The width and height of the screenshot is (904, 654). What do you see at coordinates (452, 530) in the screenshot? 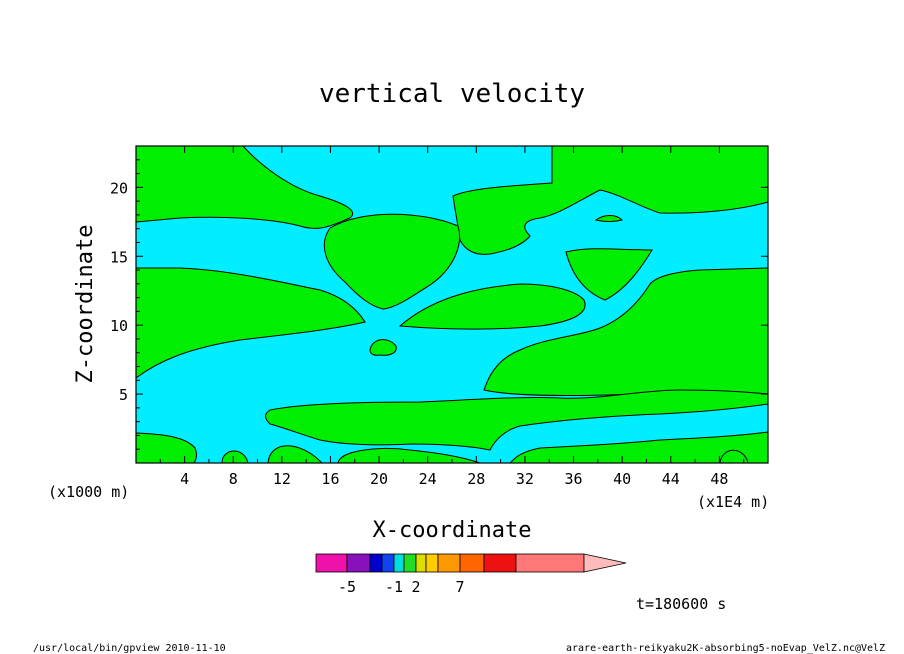
I see `x-axis-title: X-coordinate` at bounding box center [452, 530].